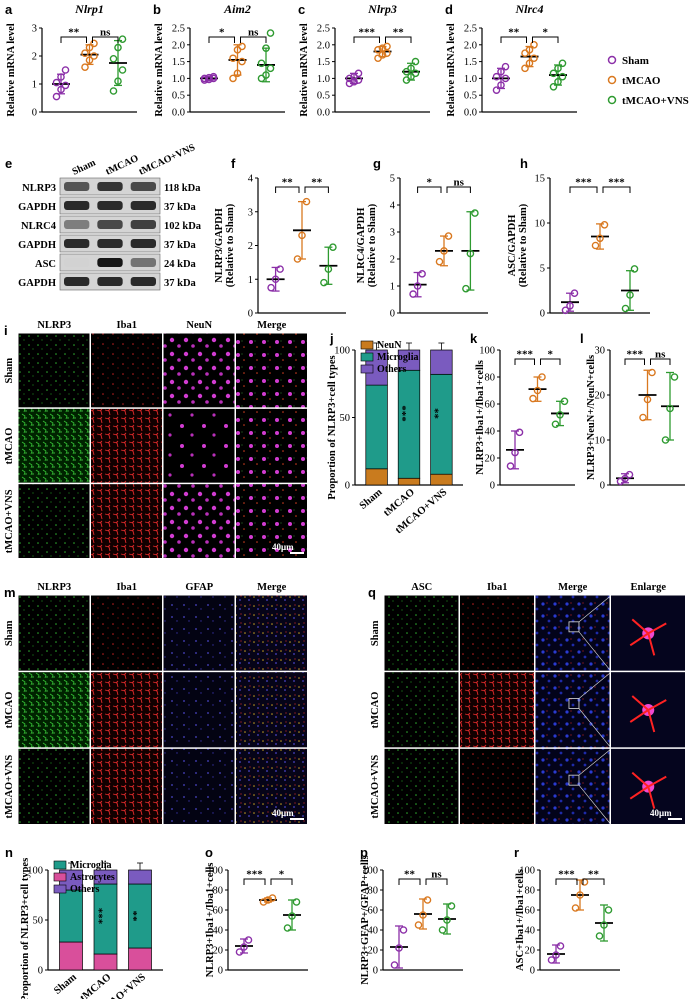 This screenshot has width=694, height=999. I want to click on panel-title: Nlrp3, so click(382, 9).